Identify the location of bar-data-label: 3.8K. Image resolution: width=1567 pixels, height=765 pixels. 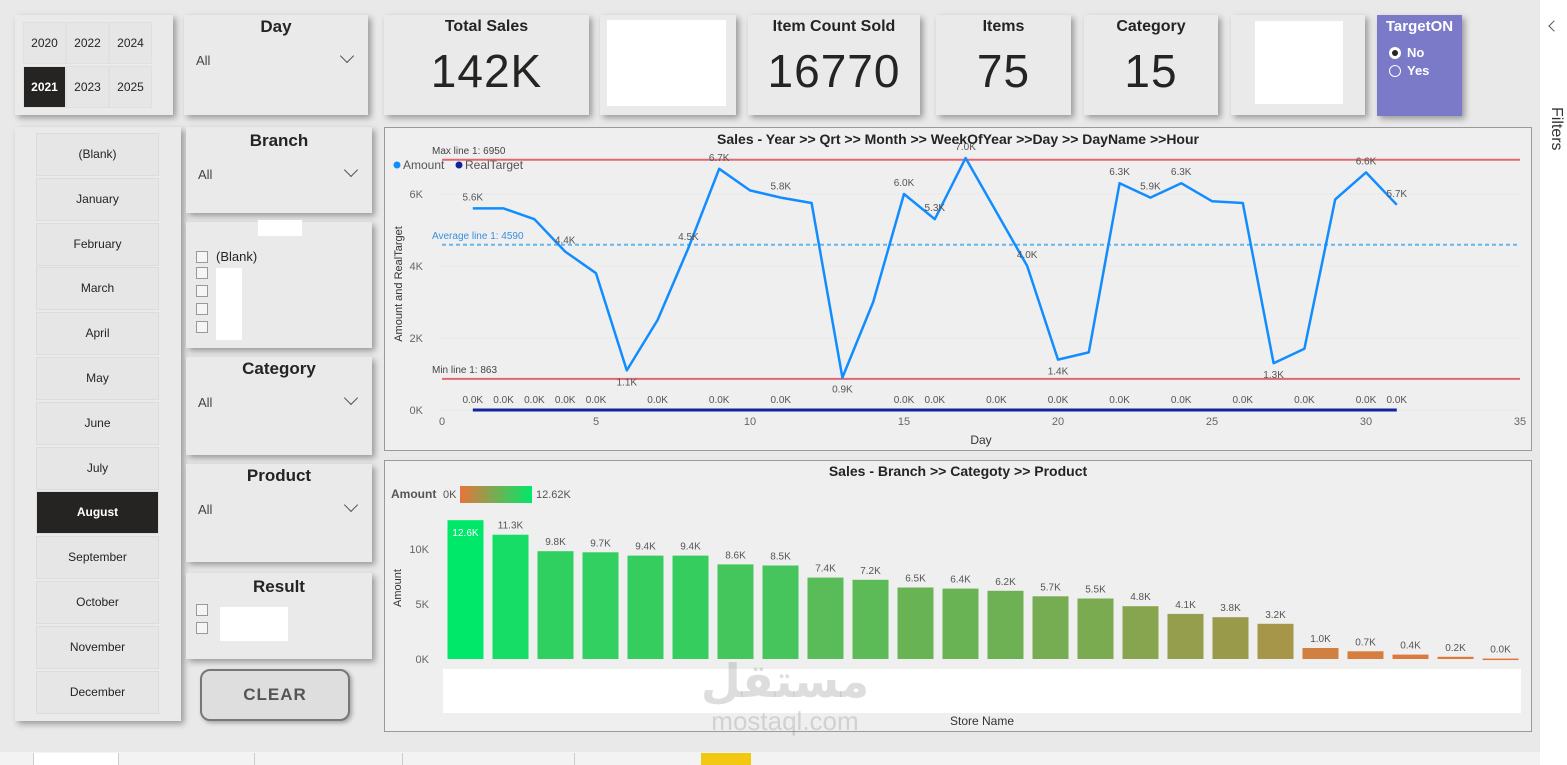
(1230, 608).